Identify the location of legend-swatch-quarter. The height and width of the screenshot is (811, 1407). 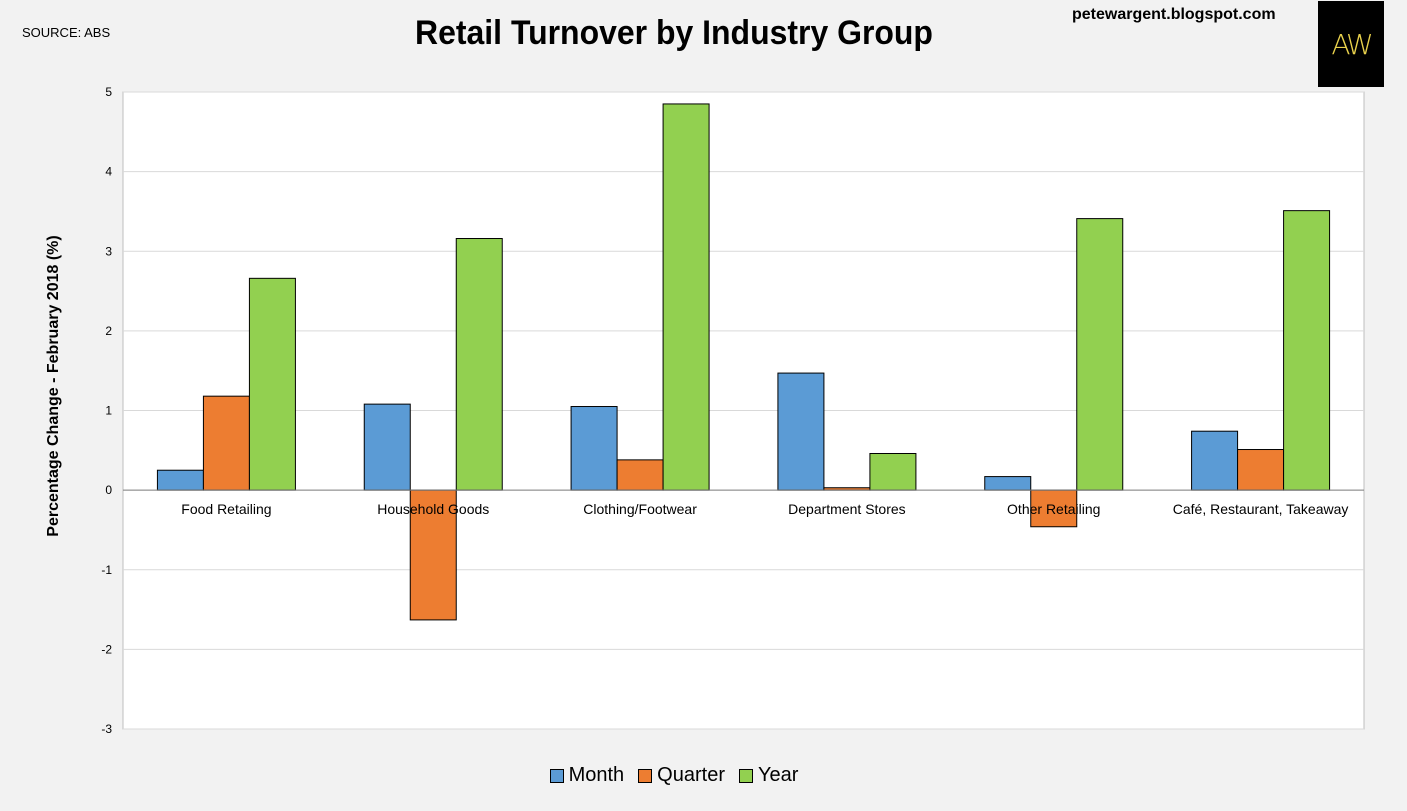
(645, 775).